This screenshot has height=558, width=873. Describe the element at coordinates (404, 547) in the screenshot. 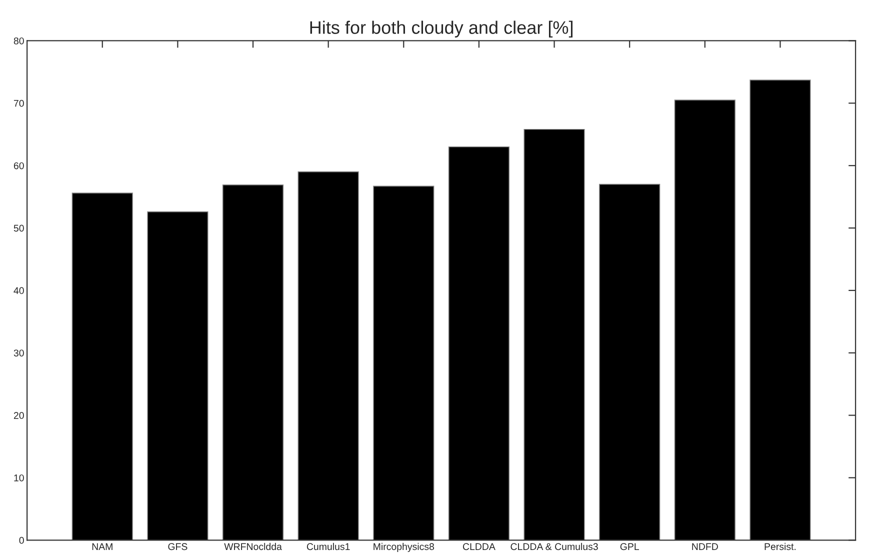

I see `x-tick-label: Mircophysics8` at that location.